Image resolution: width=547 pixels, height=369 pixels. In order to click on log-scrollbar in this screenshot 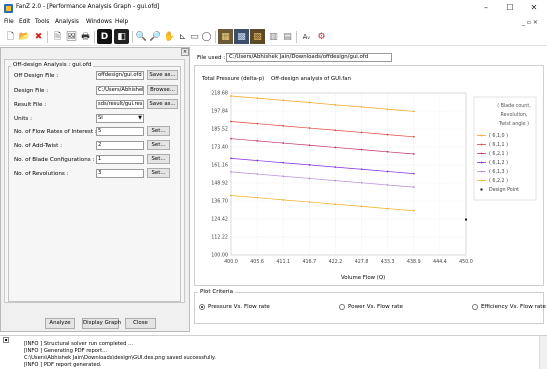, I will do `click(543, 352)`.